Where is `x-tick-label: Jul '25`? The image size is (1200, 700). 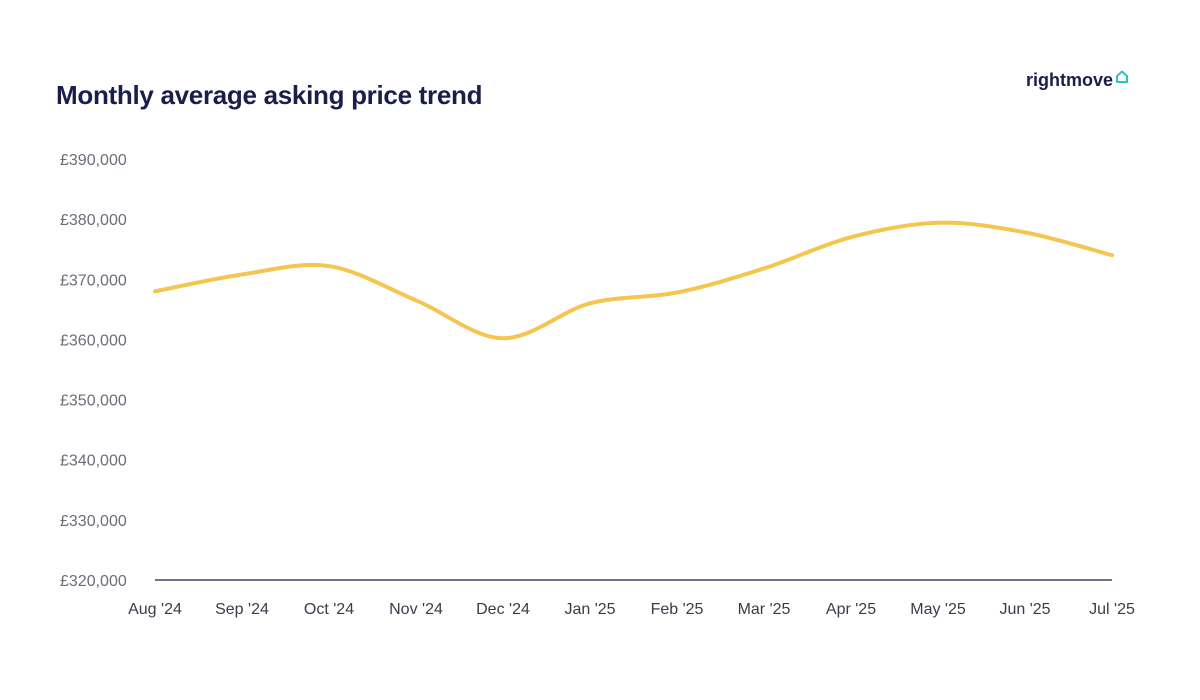 x-tick-label: Jul '25 is located at coordinates (1112, 609).